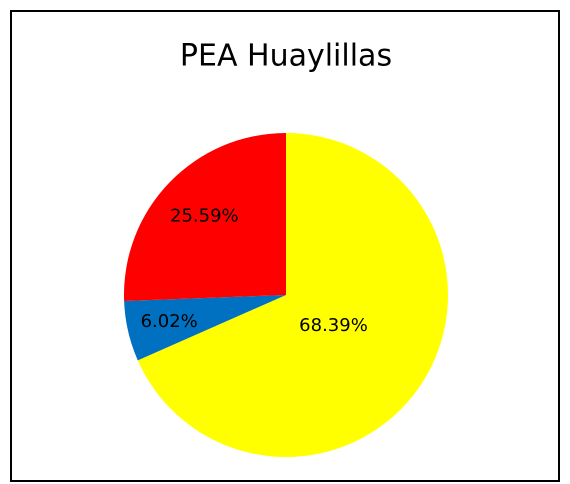 This screenshot has width=570, height=484. Describe the element at coordinates (286, 56) in the screenshot. I see `chart-title: PEA Huaylillas` at that location.